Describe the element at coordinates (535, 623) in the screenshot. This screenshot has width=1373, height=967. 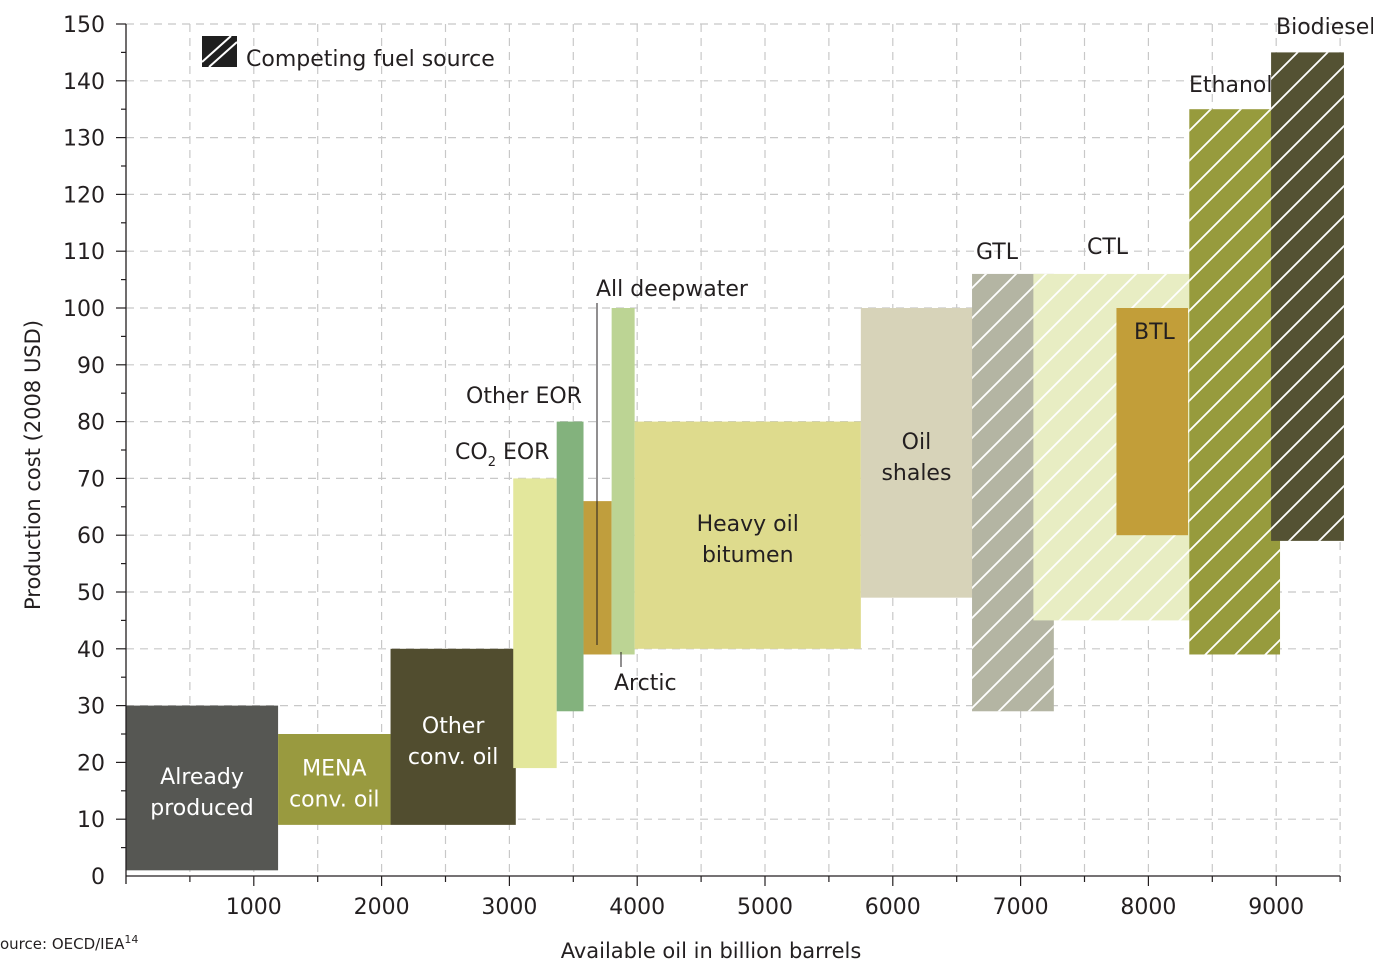
I see `bar-co2-eor` at that location.